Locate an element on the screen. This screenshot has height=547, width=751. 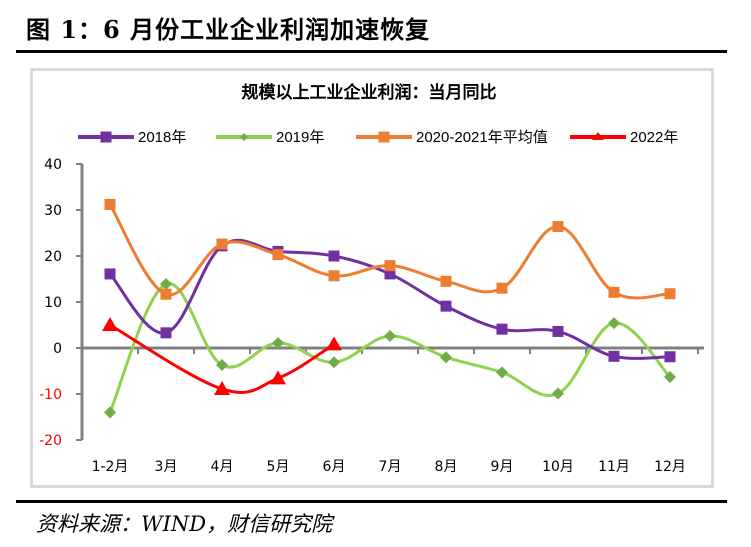
series-avg is located at coordinates (390, 249).